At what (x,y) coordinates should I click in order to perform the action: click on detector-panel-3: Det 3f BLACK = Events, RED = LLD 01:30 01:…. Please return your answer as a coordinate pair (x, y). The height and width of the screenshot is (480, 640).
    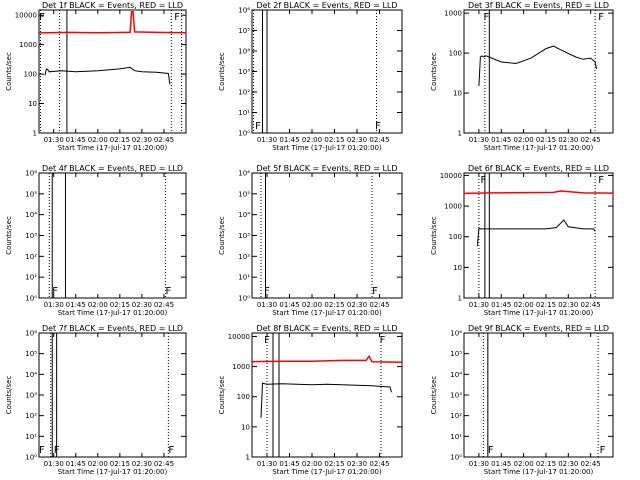
    Looking at the image, I should click on (522, 76).